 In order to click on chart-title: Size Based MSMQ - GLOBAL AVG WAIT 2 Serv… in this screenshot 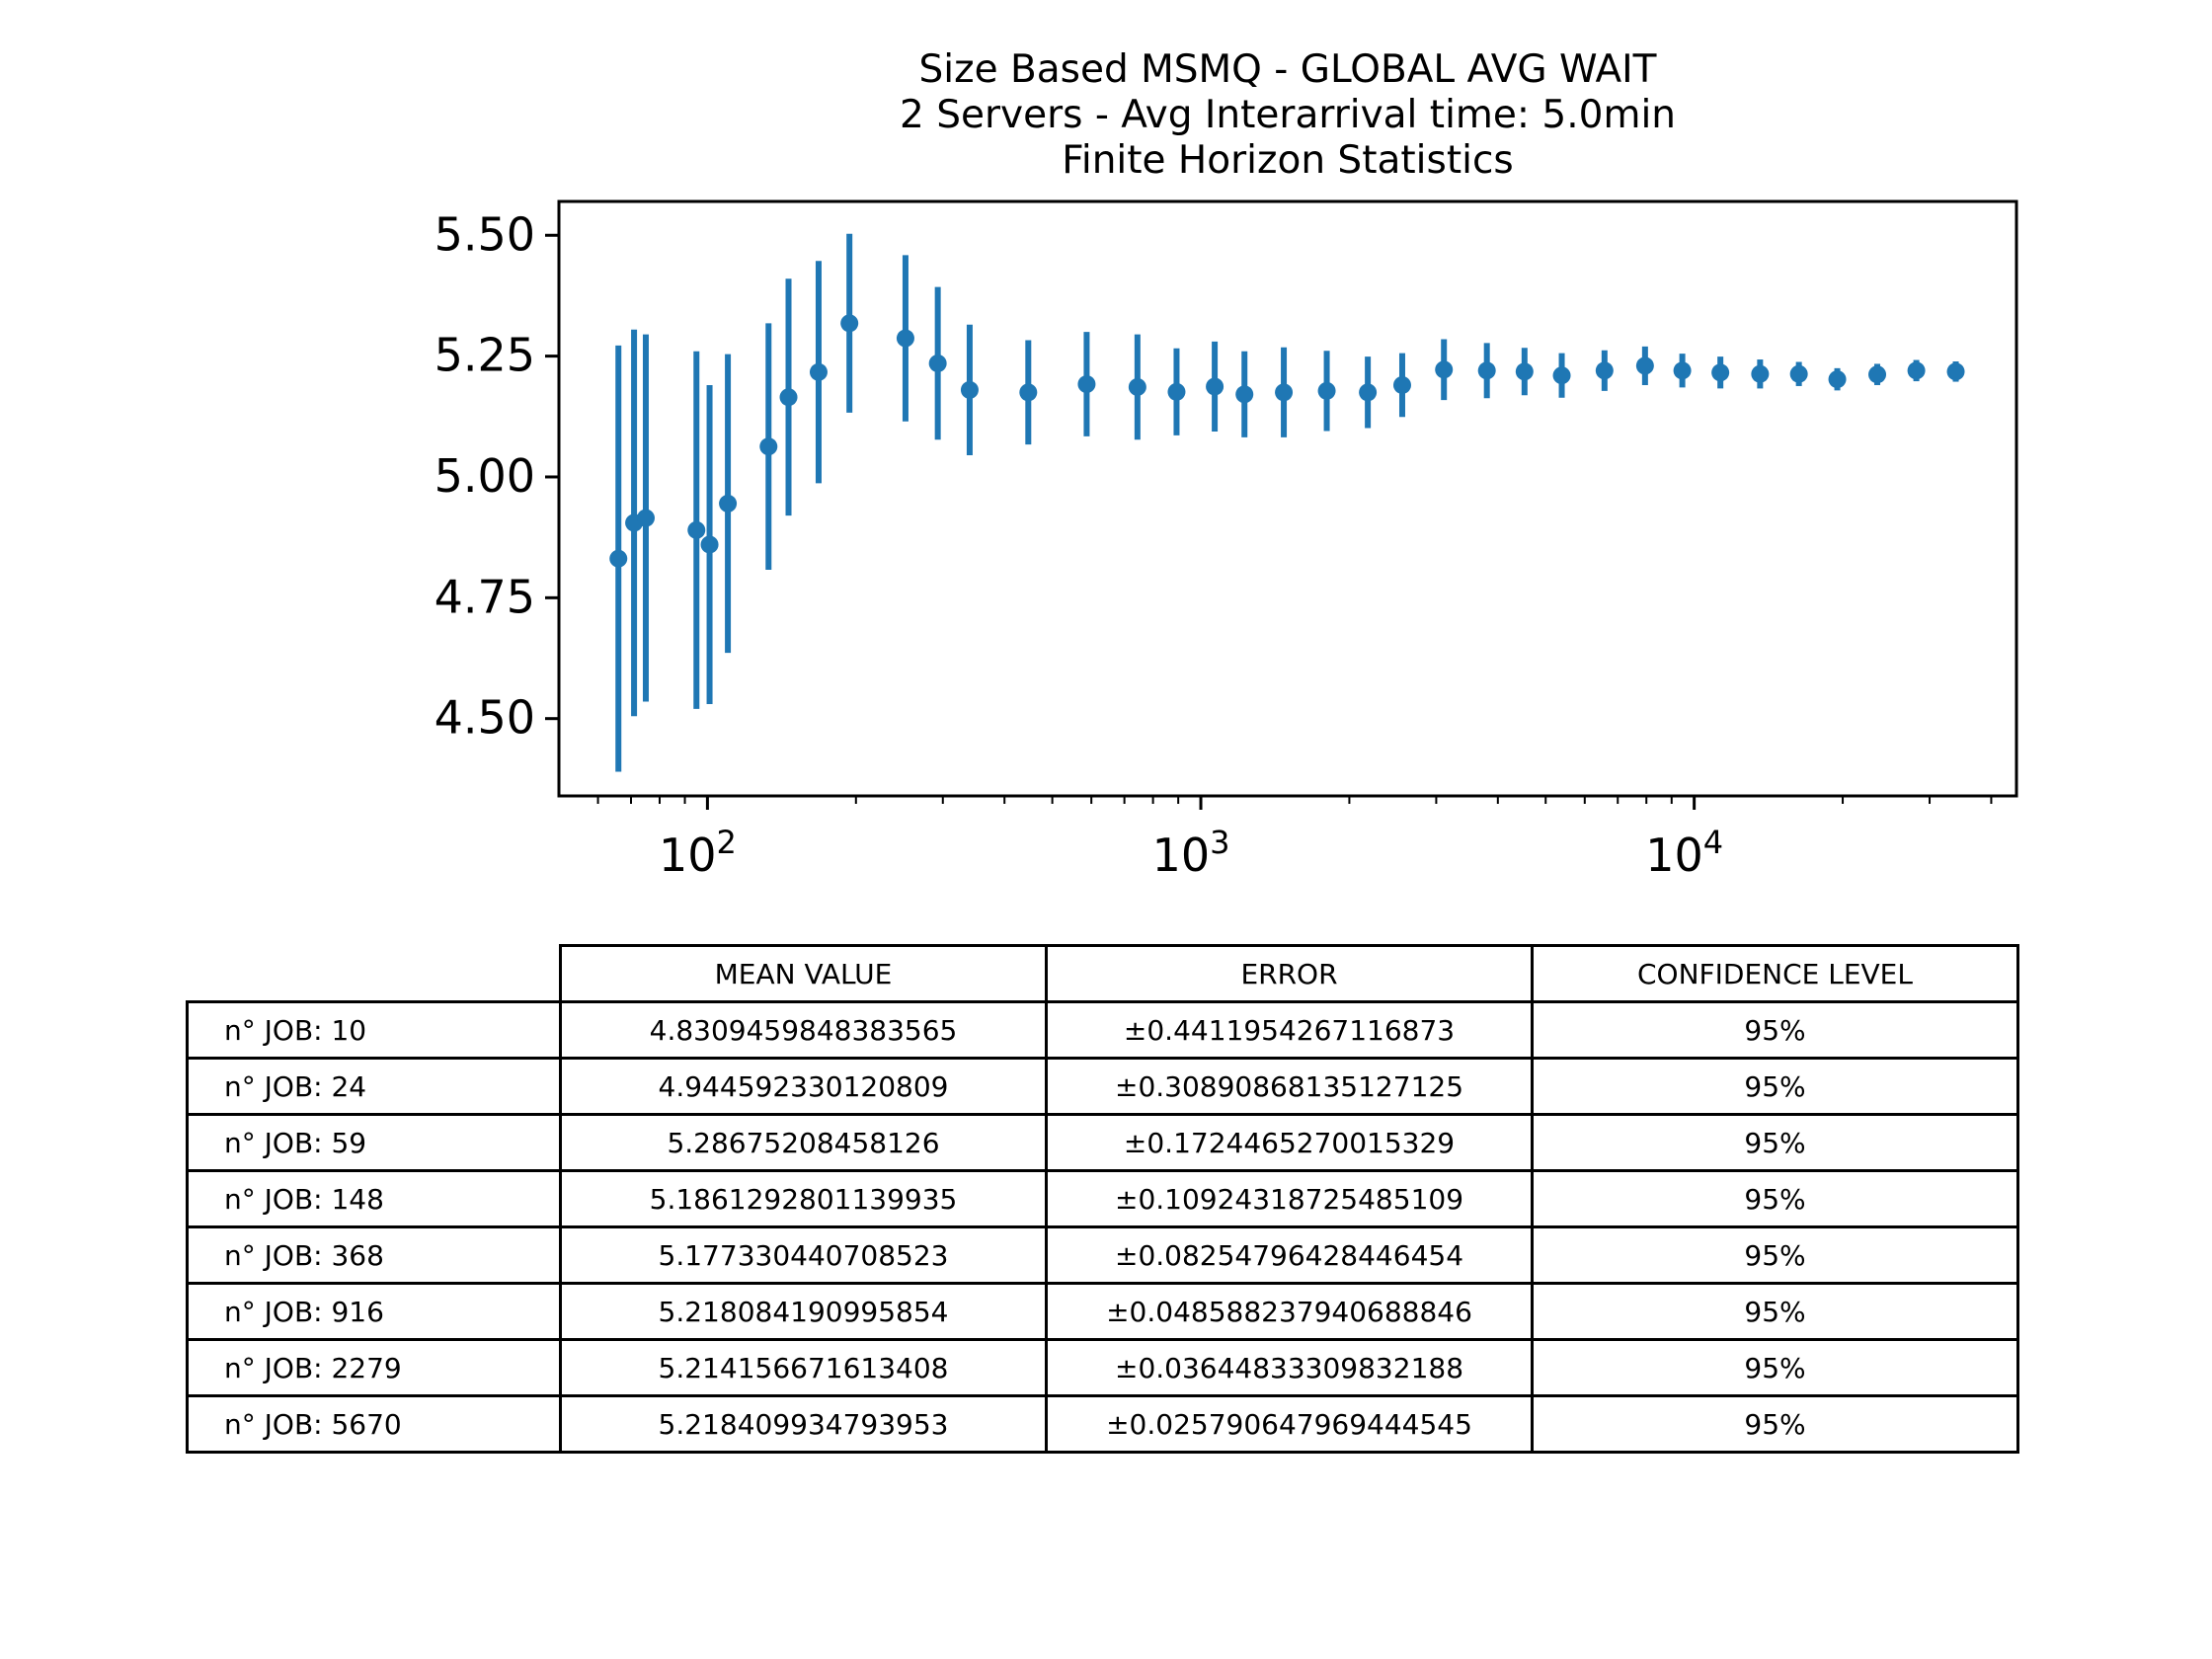, I will do `click(1288, 116)`.